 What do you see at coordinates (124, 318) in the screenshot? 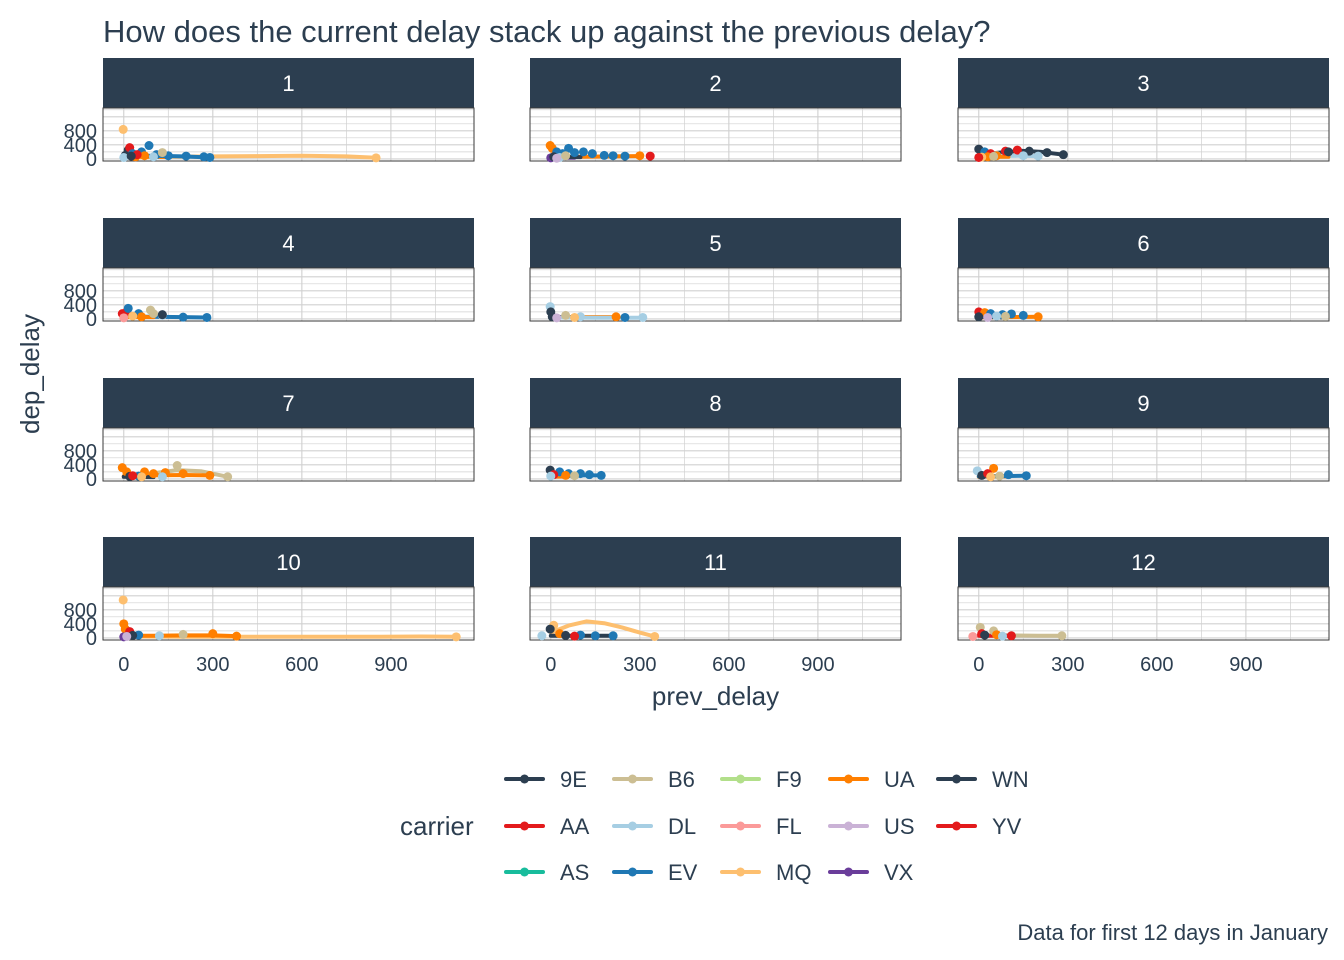
I see `data-point-FL` at bounding box center [124, 318].